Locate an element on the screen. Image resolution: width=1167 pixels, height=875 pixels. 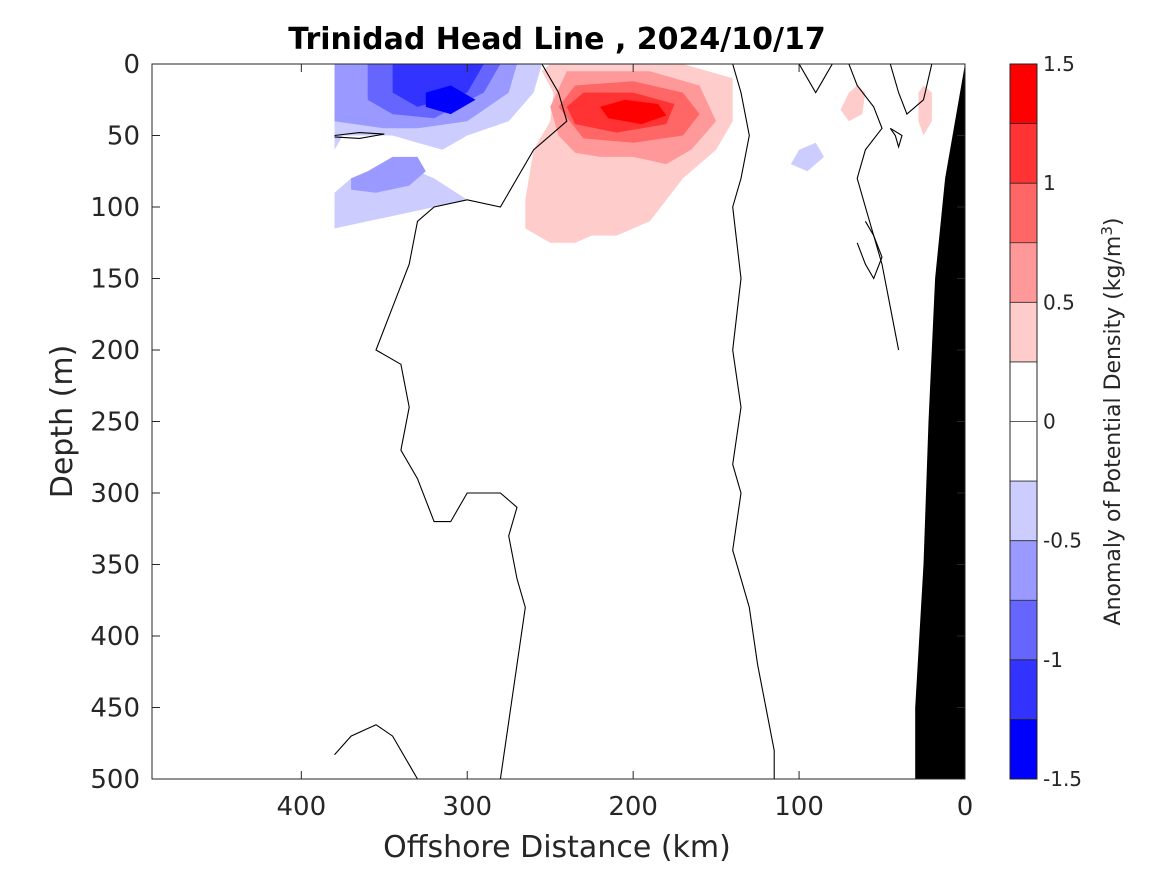
x-tick-label: 100 is located at coordinates (799, 807).